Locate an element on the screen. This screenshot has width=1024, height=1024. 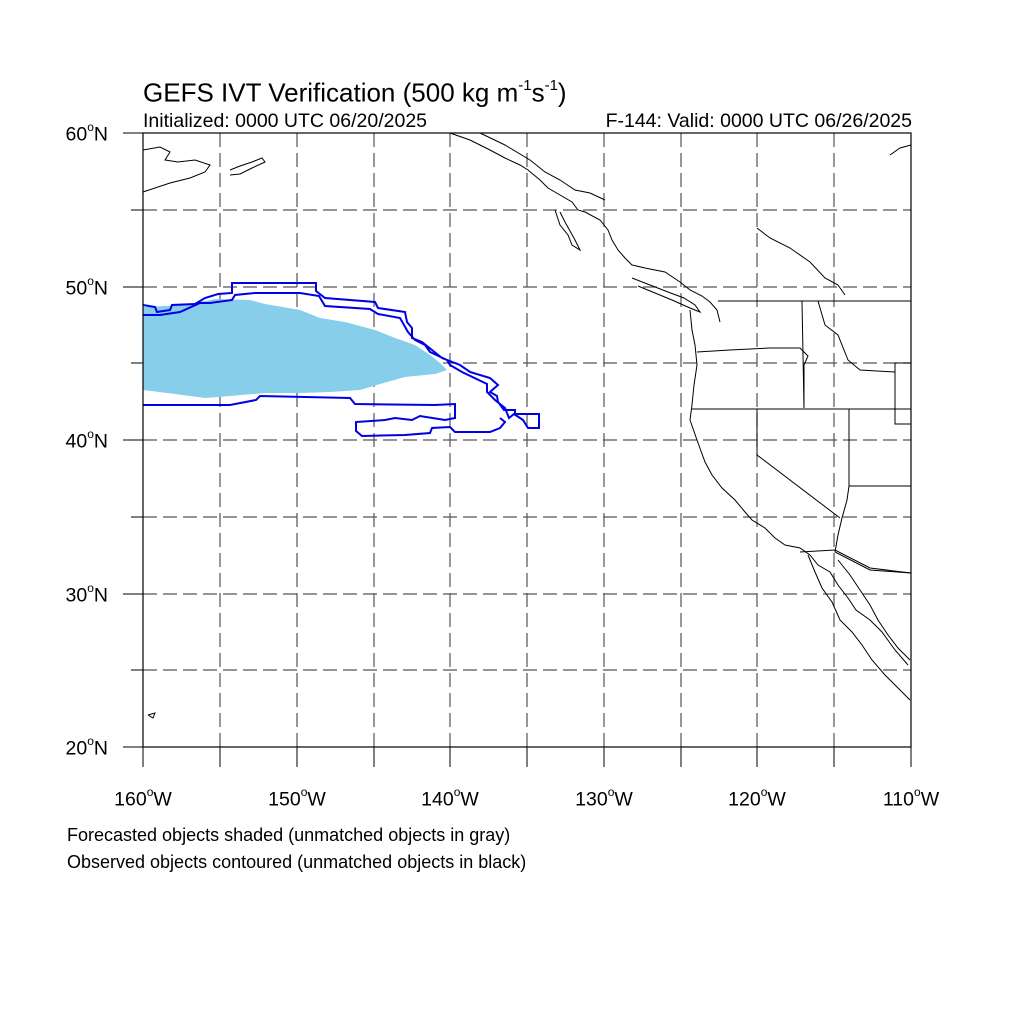
lat-label-20n: 20oN is located at coordinates (86, 747).